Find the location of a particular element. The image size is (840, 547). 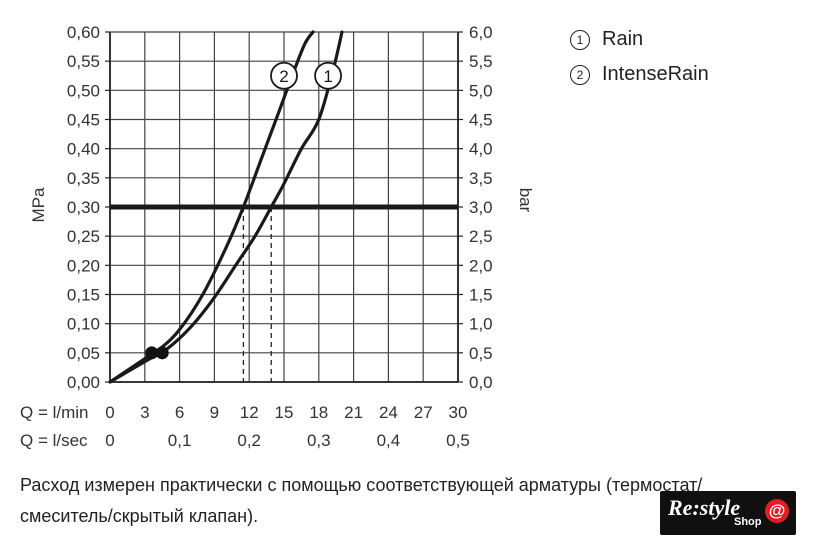

x-tick-label-lmin: 12 is located at coordinates (249, 412).